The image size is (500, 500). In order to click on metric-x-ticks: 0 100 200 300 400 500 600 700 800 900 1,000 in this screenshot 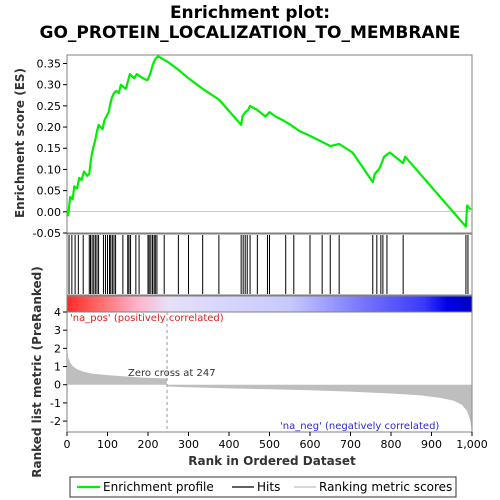, I will do `click(276, 441)`.